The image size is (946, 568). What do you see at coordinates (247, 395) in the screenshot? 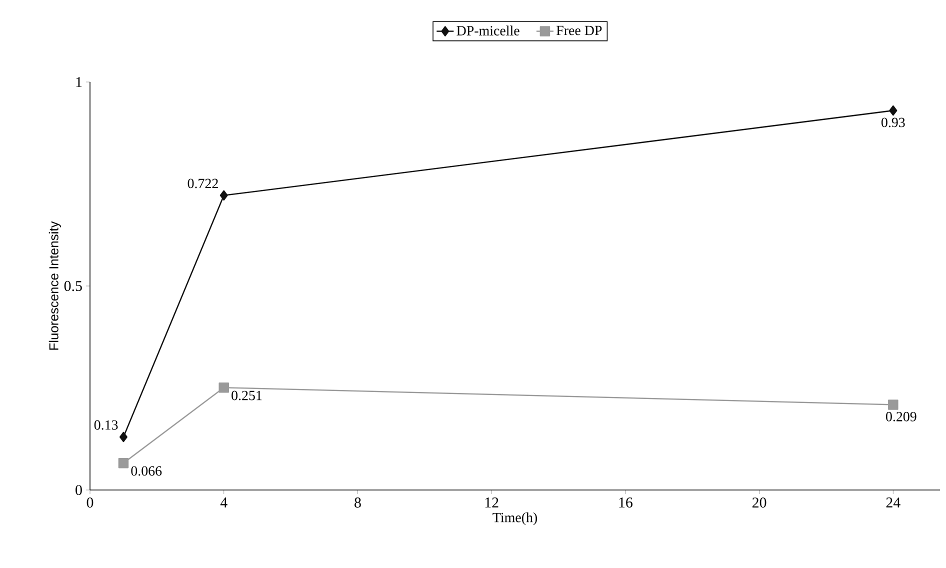
I see `data-label: 0.251` at bounding box center [247, 395].